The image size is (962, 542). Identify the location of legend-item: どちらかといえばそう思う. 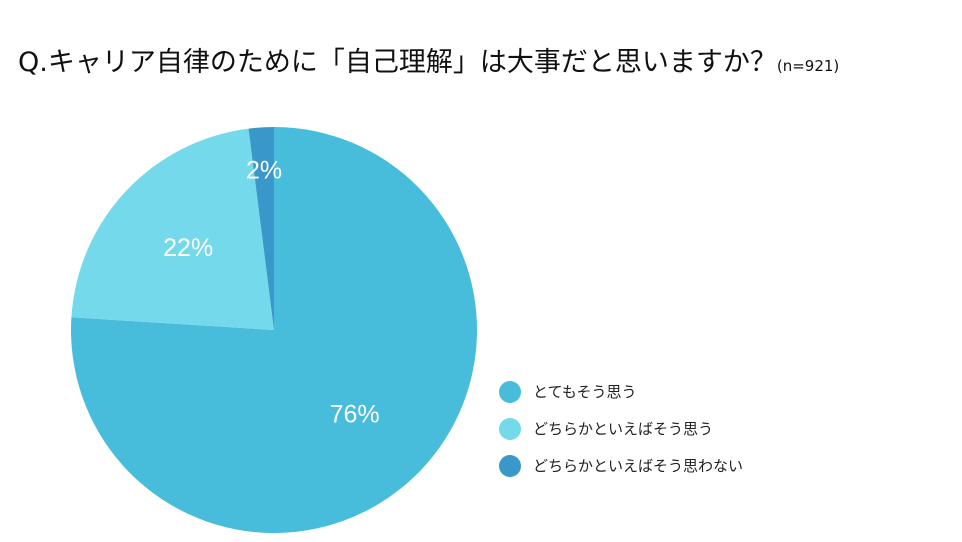
(621, 428).